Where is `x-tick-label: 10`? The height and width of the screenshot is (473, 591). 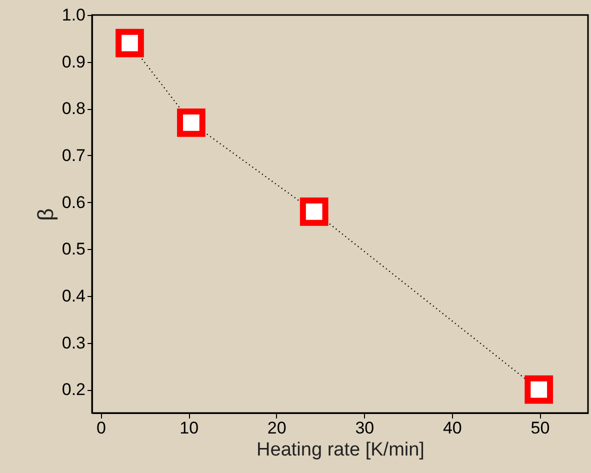
x-tick-label: 10 is located at coordinates (189, 428).